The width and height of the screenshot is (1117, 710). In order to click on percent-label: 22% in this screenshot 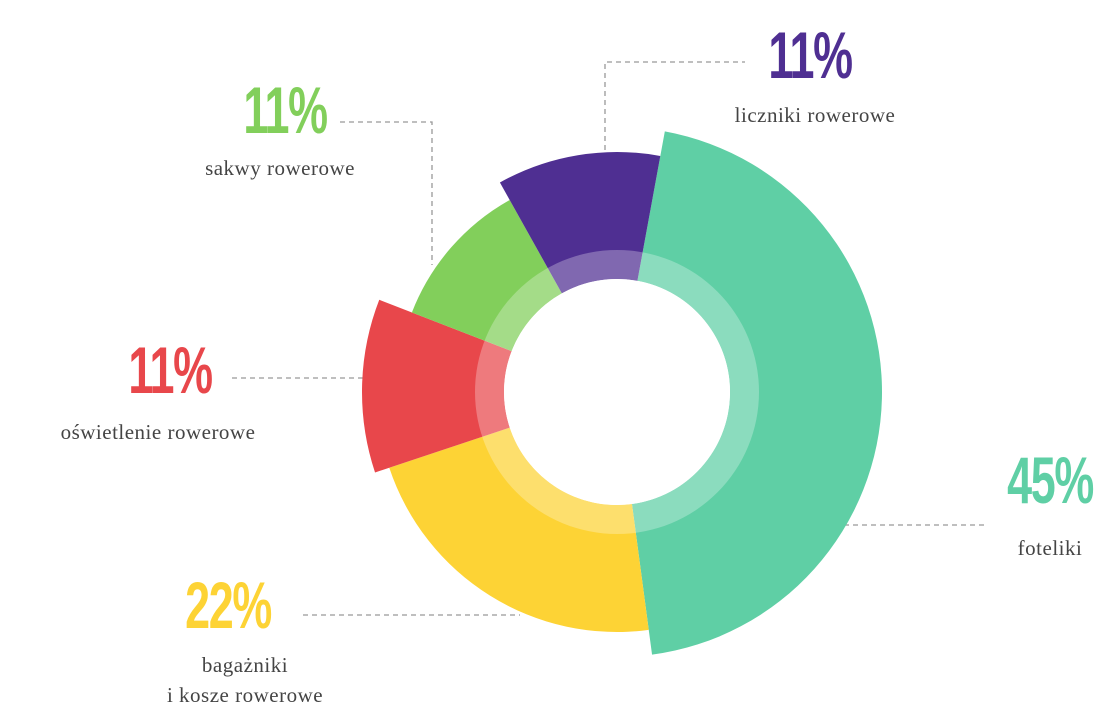, I will do `click(228, 605)`.